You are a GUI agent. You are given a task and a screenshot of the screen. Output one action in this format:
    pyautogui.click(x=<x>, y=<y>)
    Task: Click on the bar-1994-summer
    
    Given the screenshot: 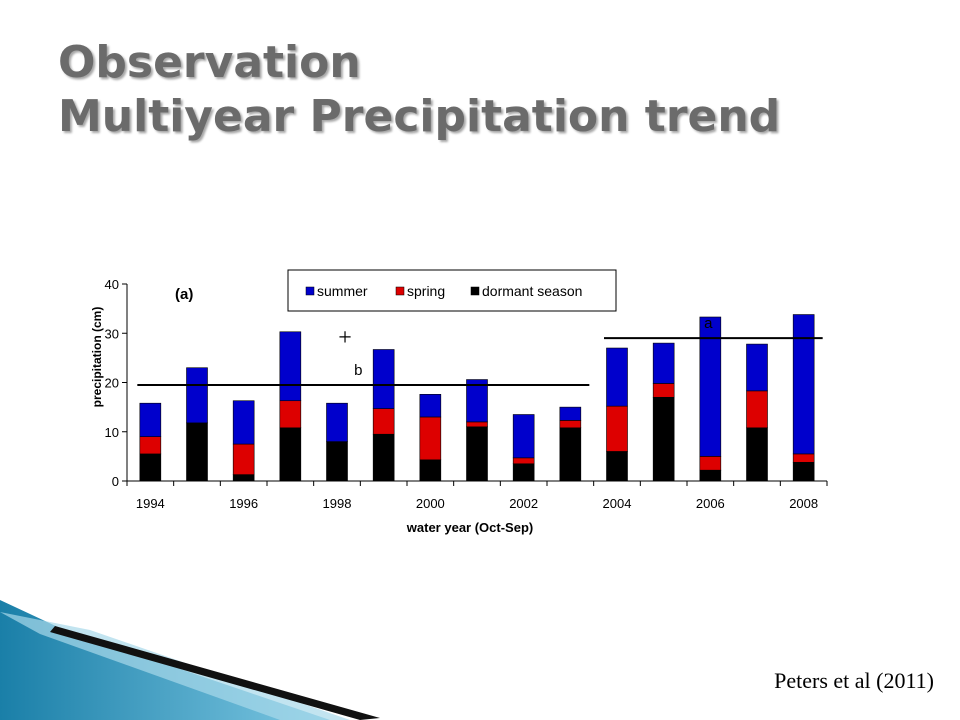 What is the action you would take?
    pyautogui.click(x=150, y=419)
    